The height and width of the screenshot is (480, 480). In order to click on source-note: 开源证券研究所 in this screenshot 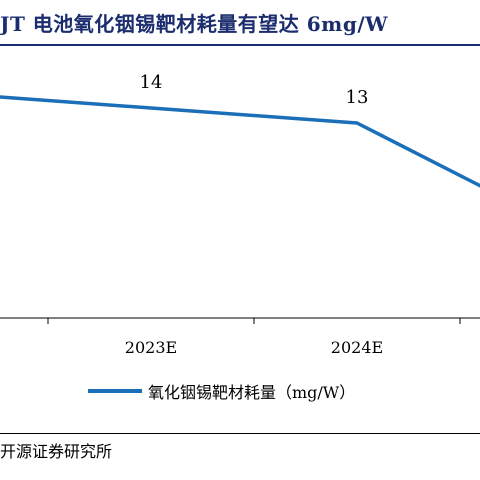, I will do `click(56, 451)`.